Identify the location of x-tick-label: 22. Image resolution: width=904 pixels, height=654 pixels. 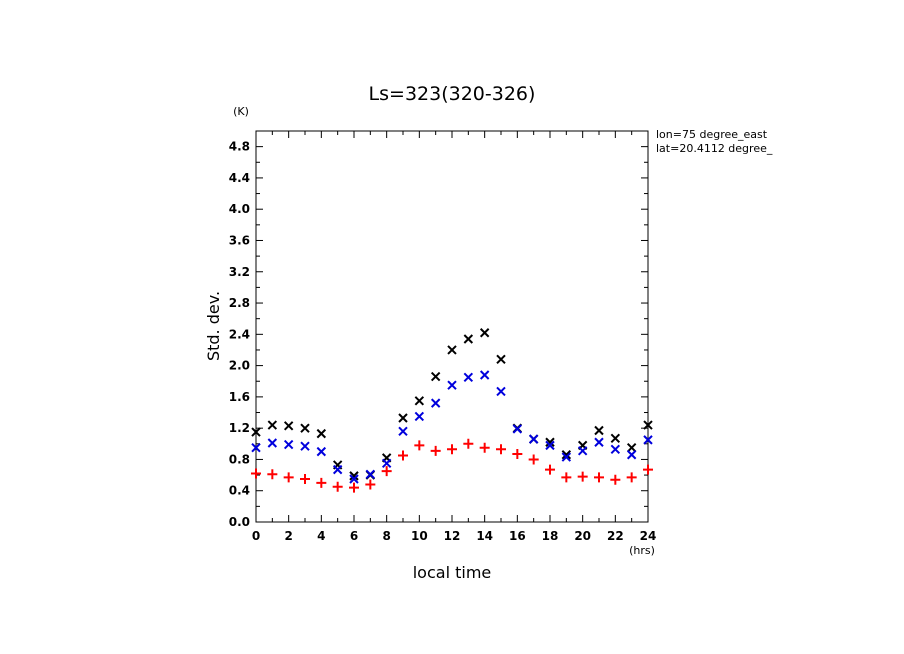
(615, 536).